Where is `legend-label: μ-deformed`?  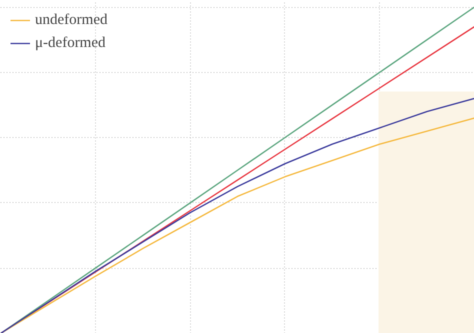
legend-label: μ-deformed is located at coordinates (70, 43).